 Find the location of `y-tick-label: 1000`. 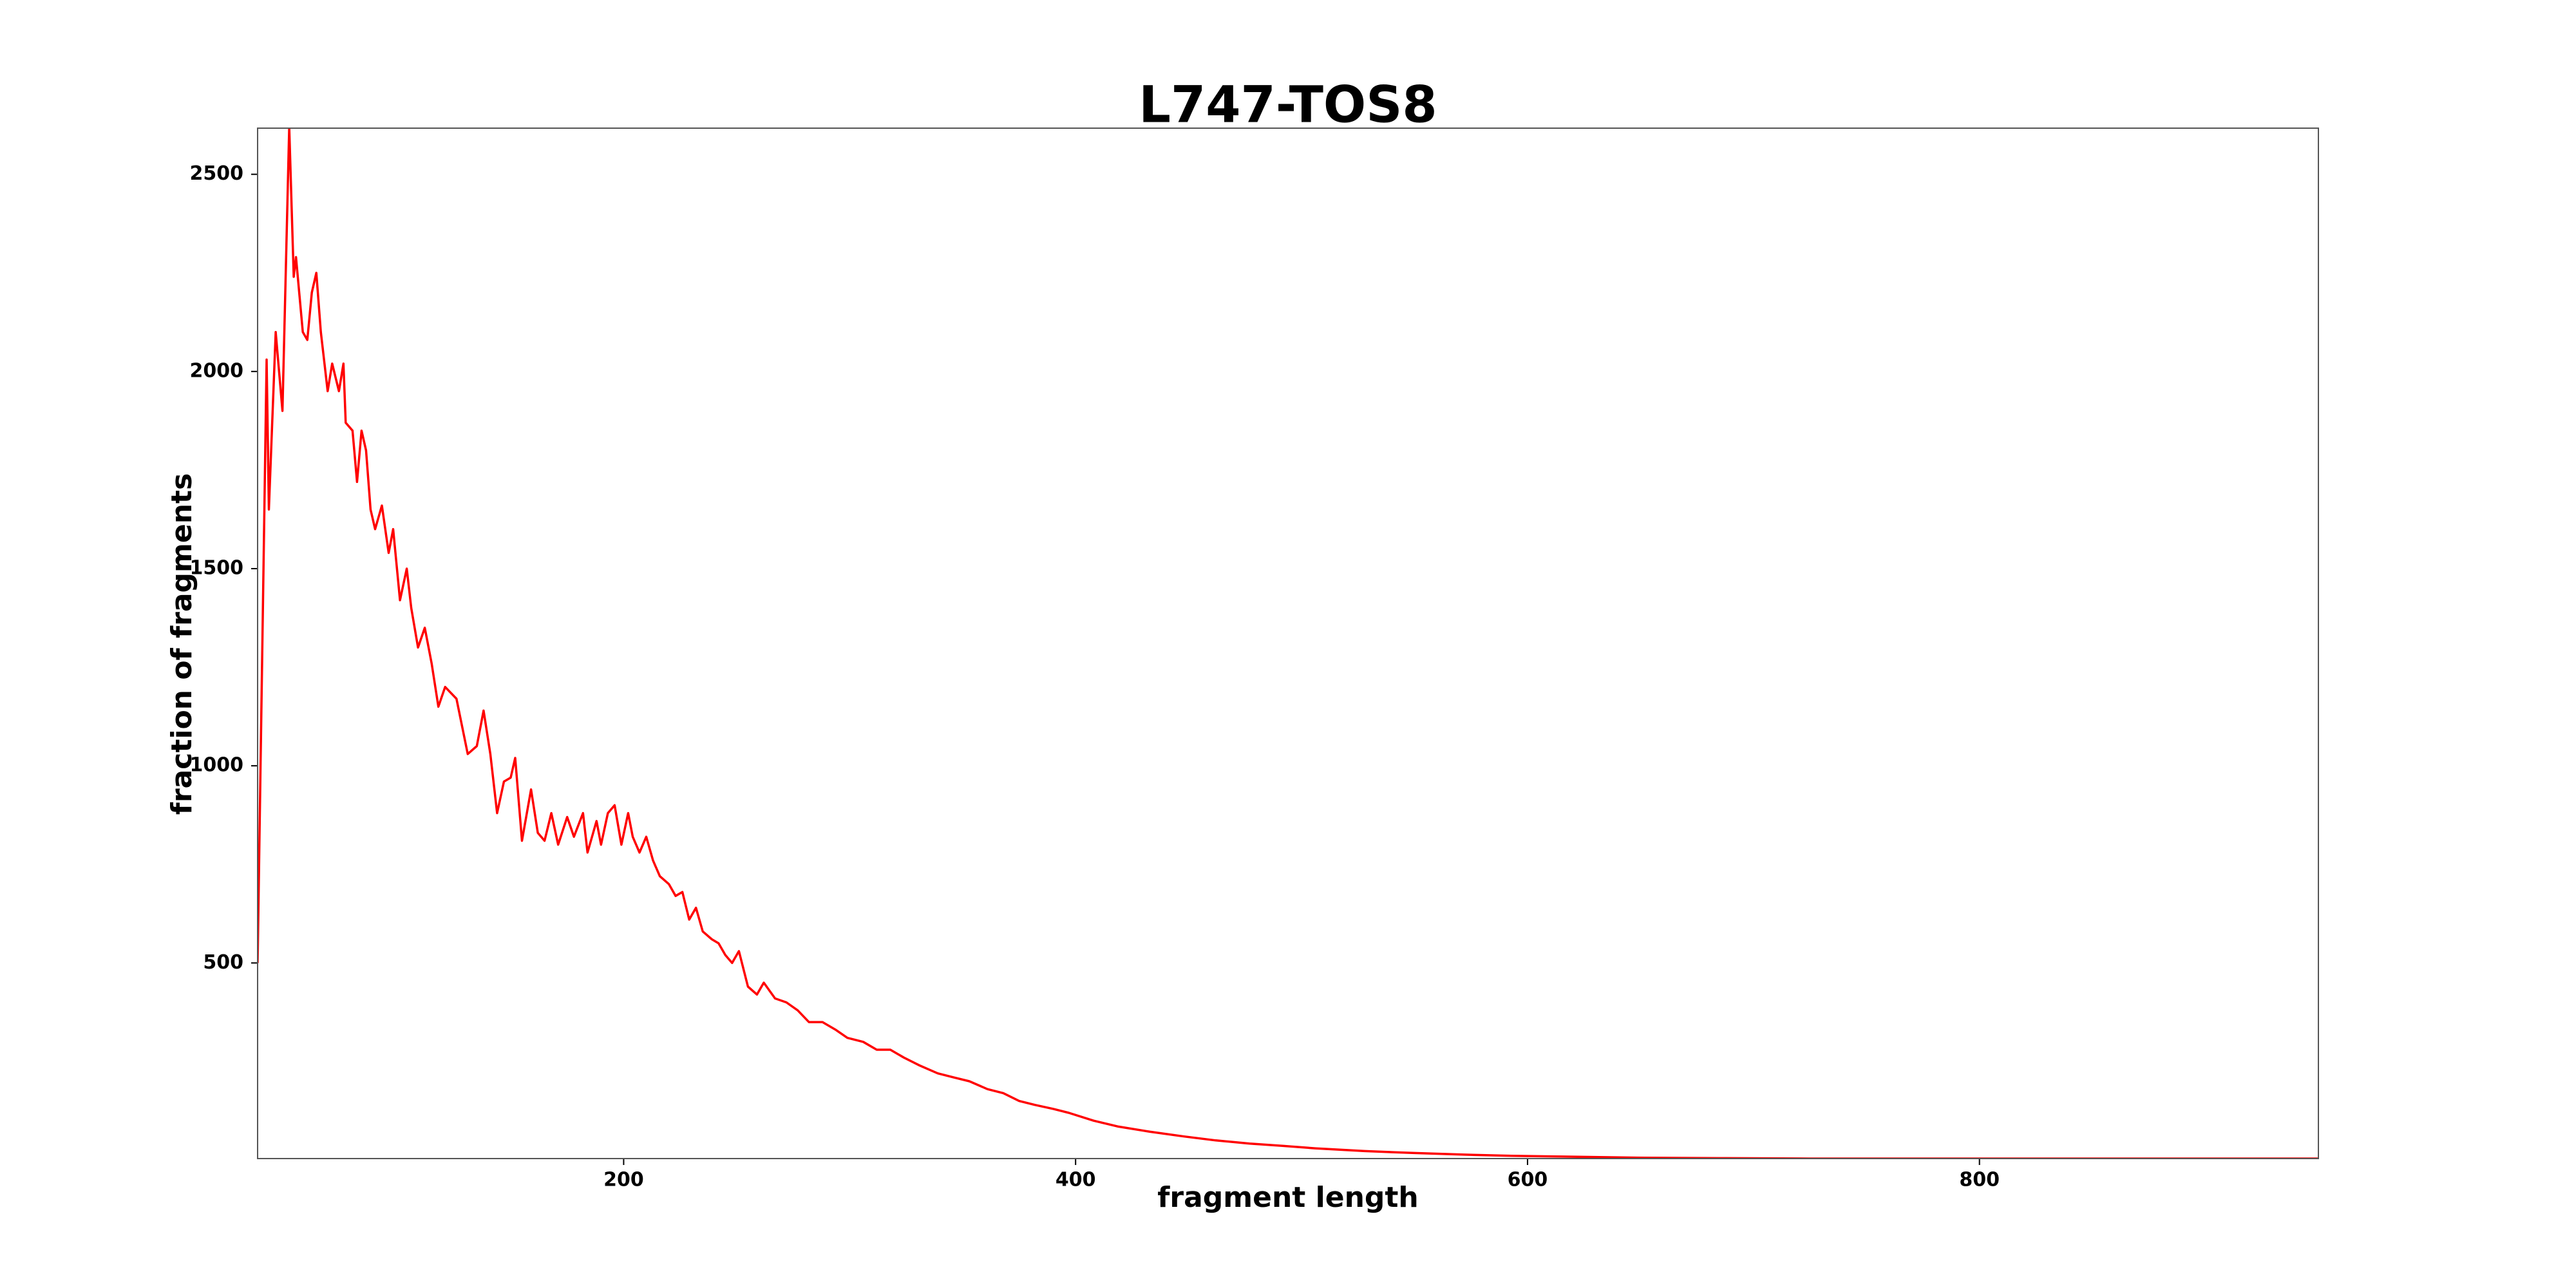

y-tick-label: 1000 is located at coordinates (217, 765).